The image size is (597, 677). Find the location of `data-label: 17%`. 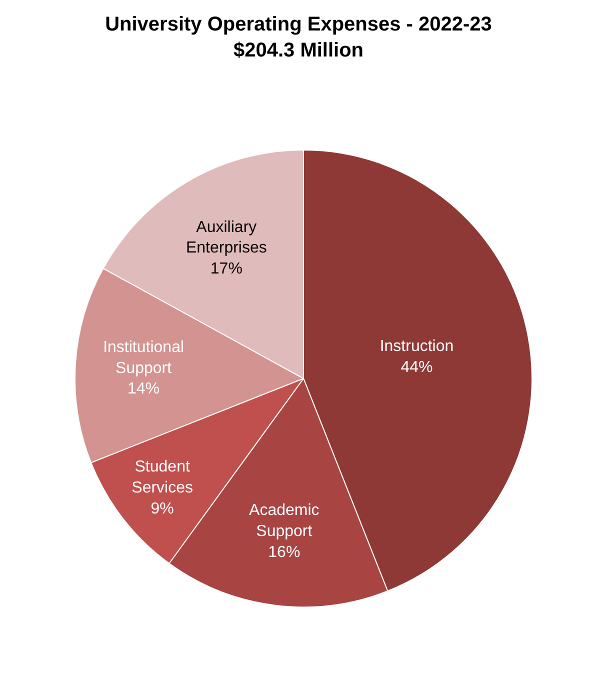

data-label: 17% is located at coordinates (226, 269).